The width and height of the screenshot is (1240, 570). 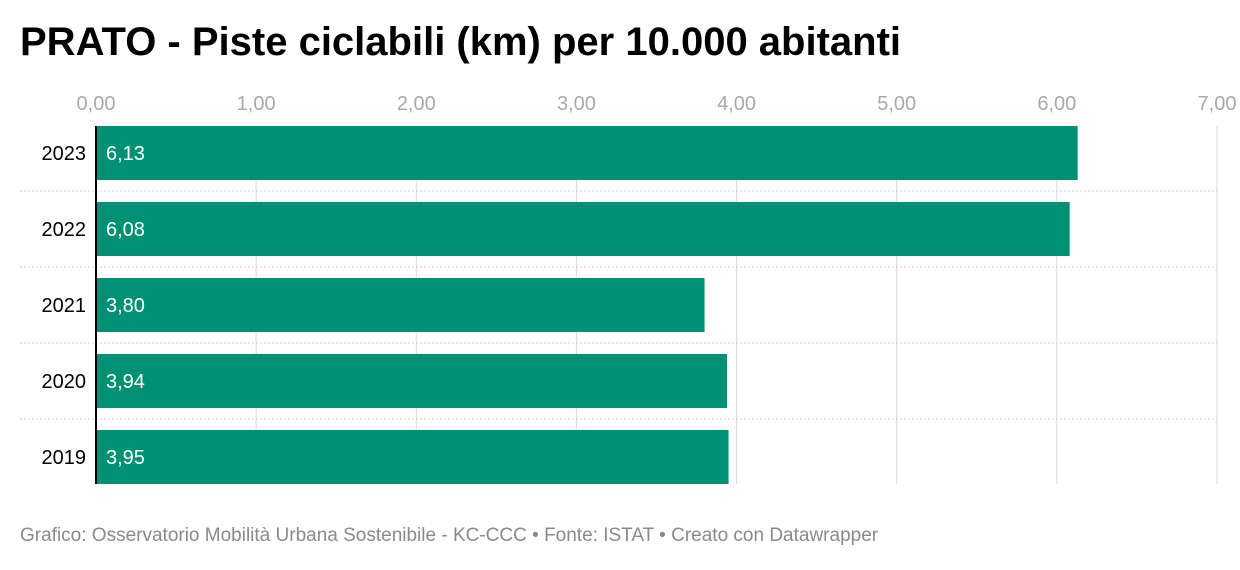 What do you see at coordinates (125, 382) in the screenshot?
I see `bar-value-label: 3,94` at bounding box center [125, 382].